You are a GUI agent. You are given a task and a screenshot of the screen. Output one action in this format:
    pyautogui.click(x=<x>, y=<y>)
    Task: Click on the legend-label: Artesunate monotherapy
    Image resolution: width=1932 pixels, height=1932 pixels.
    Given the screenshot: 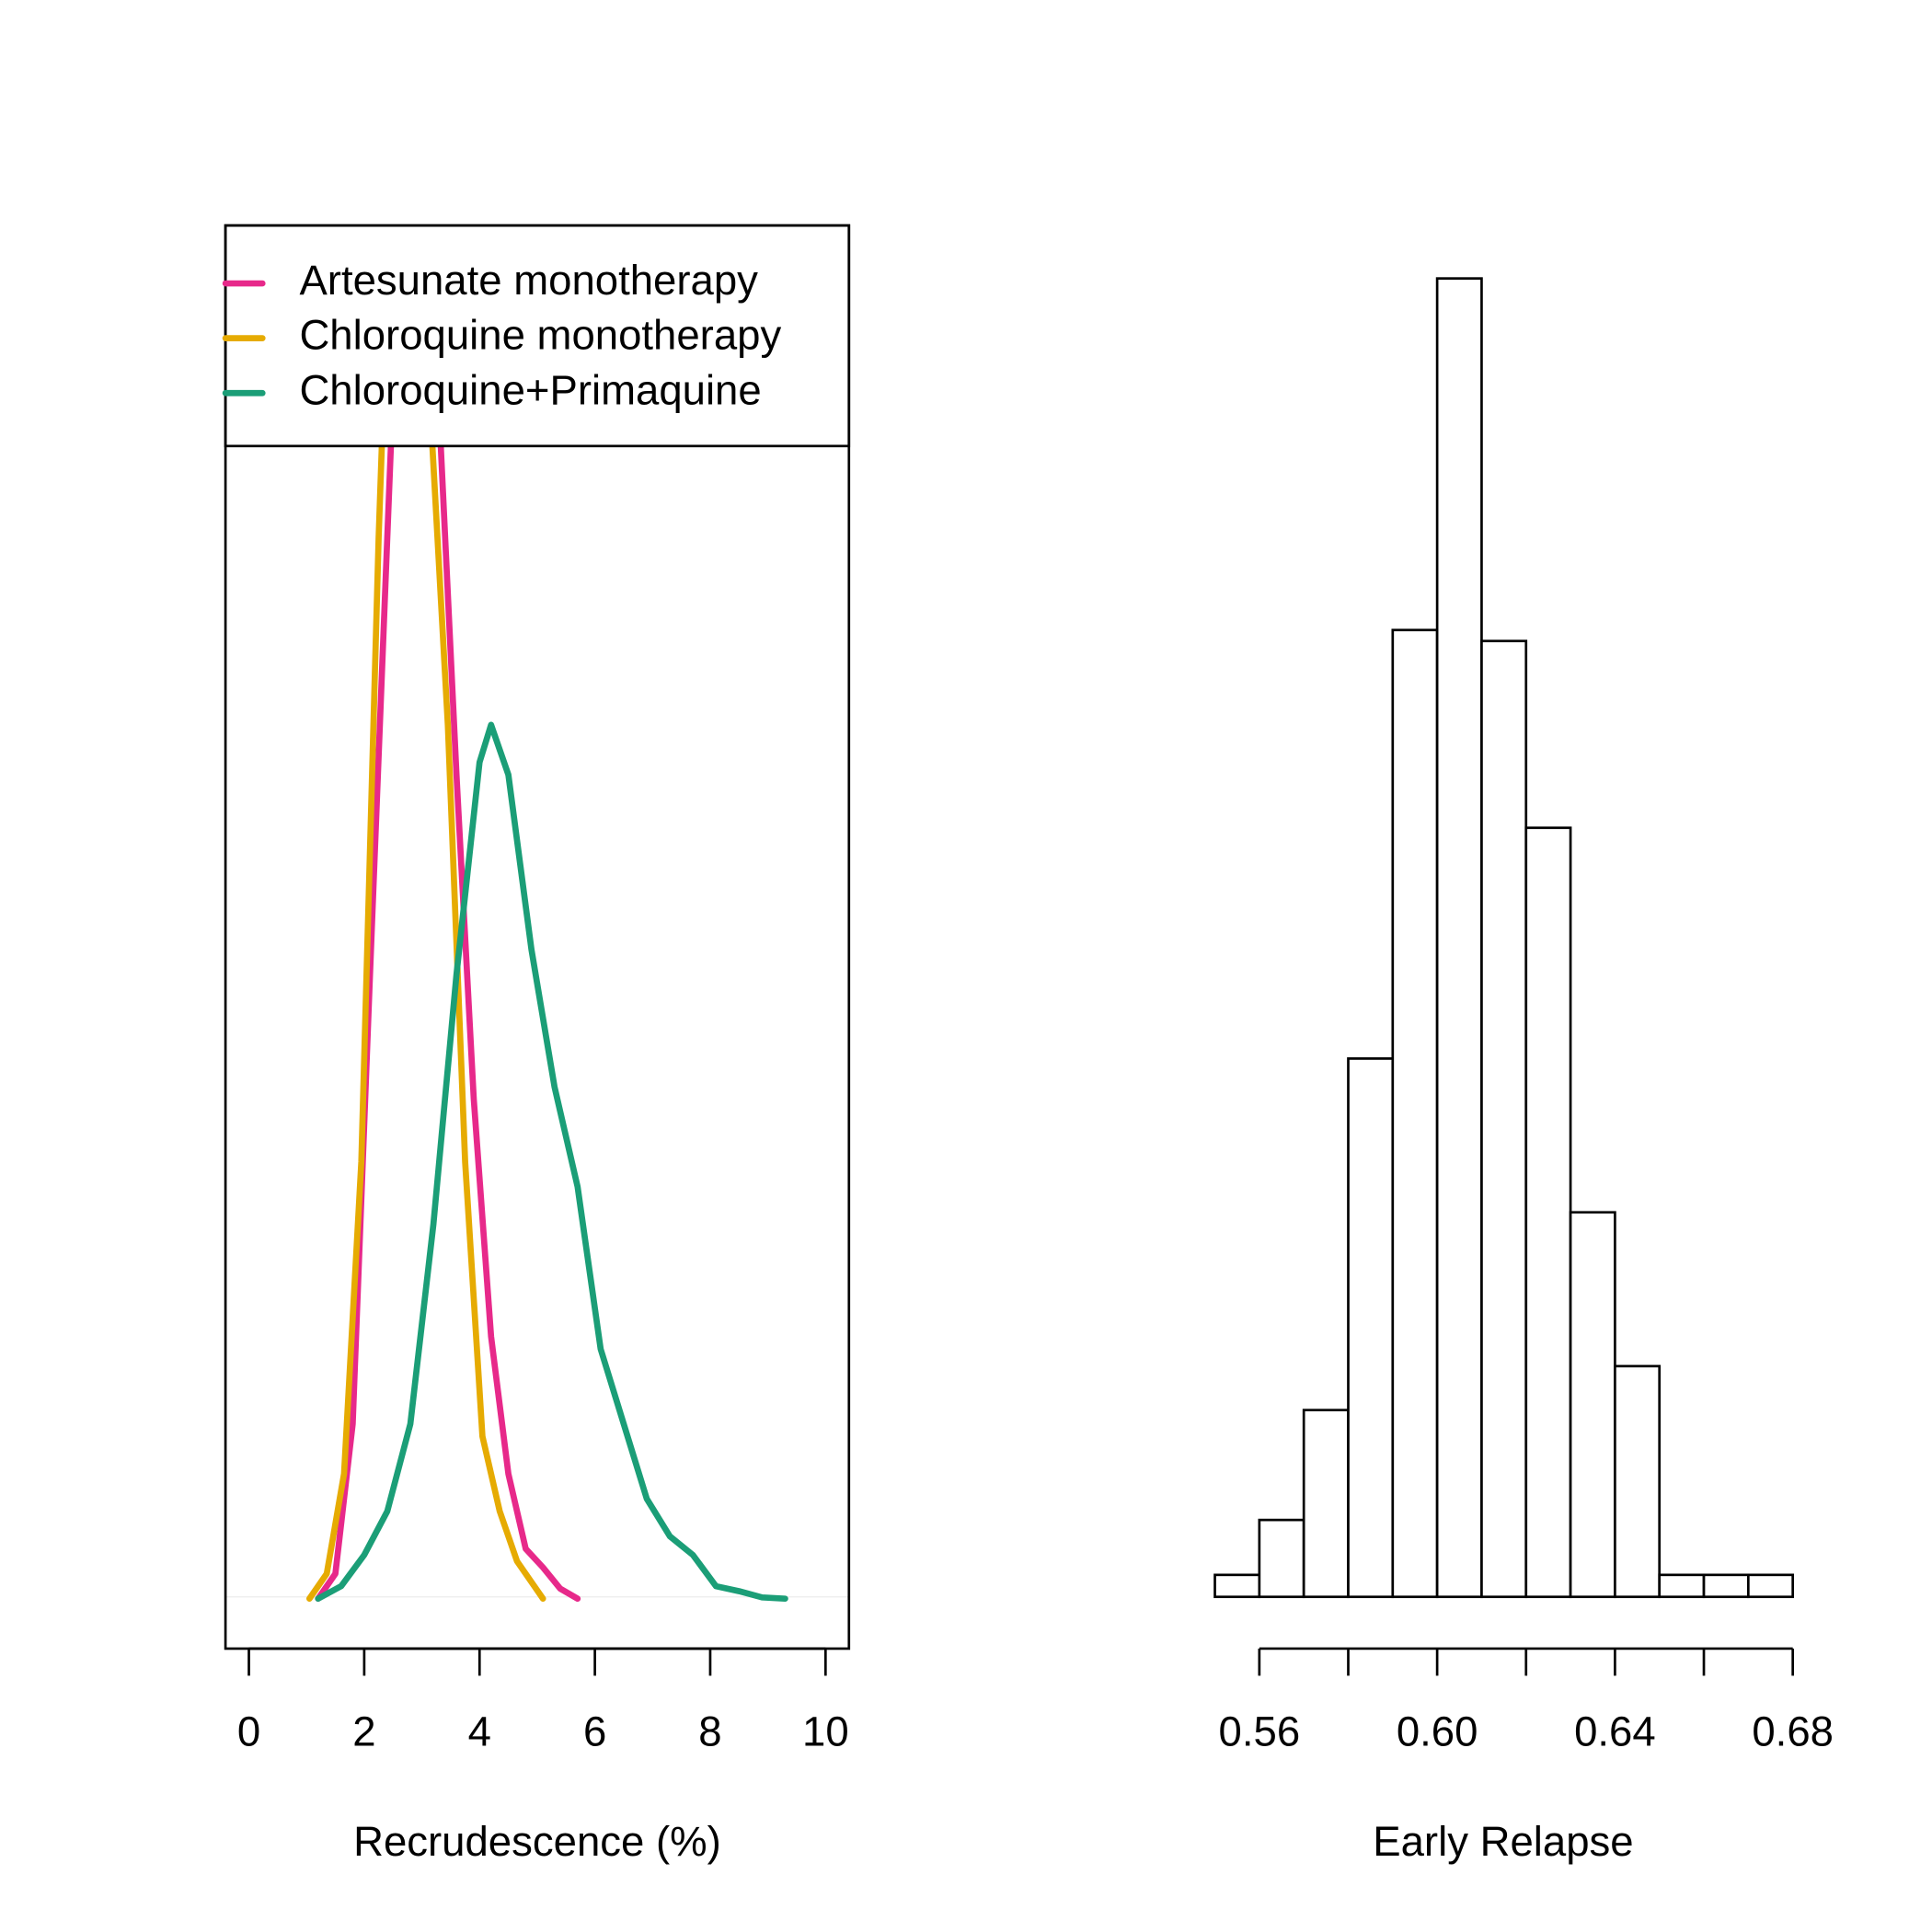 What is the action you would take?
    pyautogui.click(x=528, y=280)
    